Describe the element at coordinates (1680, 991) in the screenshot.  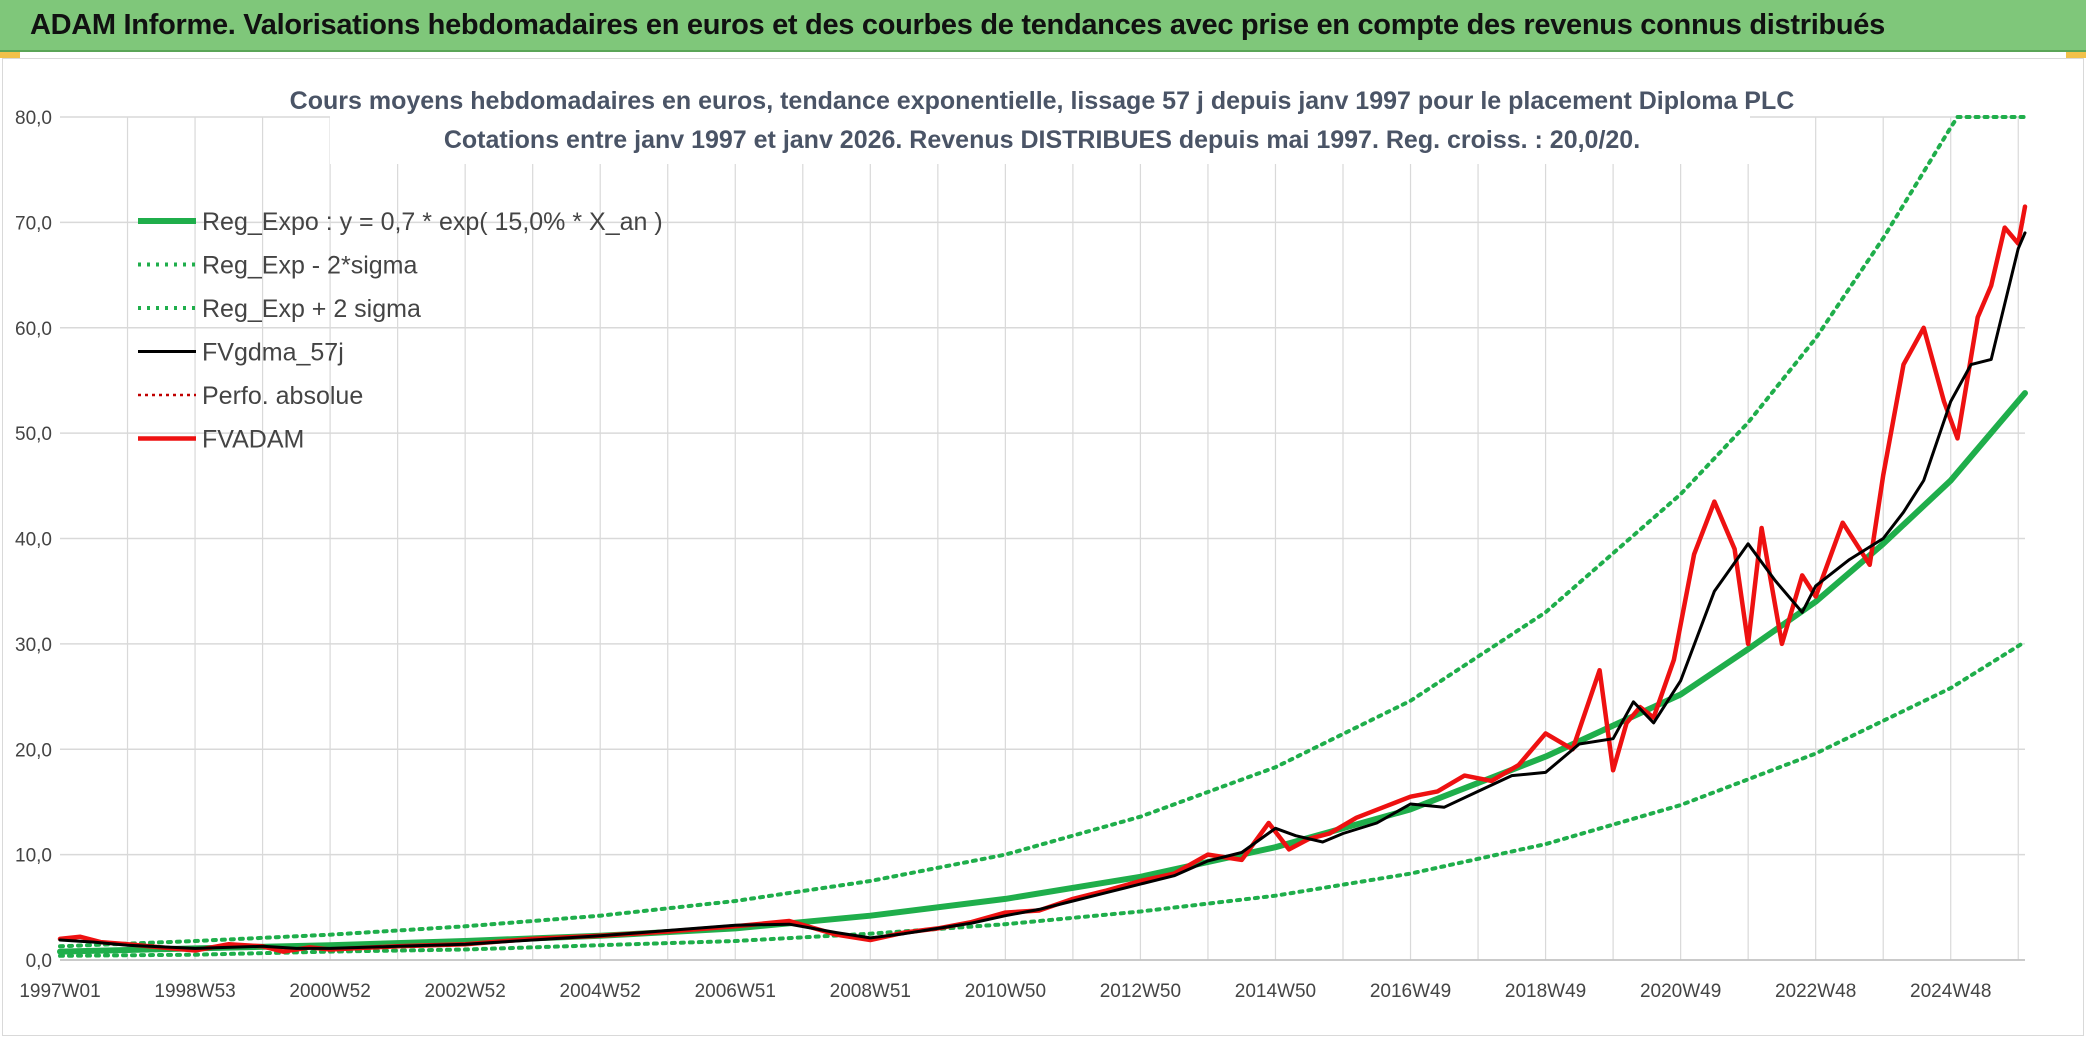
I see `x-tick-label: 2020W49` at that location.